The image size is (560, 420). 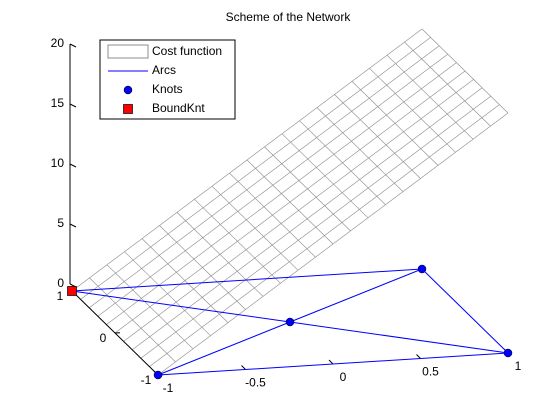 What do you see at coordinates (58, 43) in the screenshot?
I see `z-tick-label: 20` at bounding box center [58, 43].